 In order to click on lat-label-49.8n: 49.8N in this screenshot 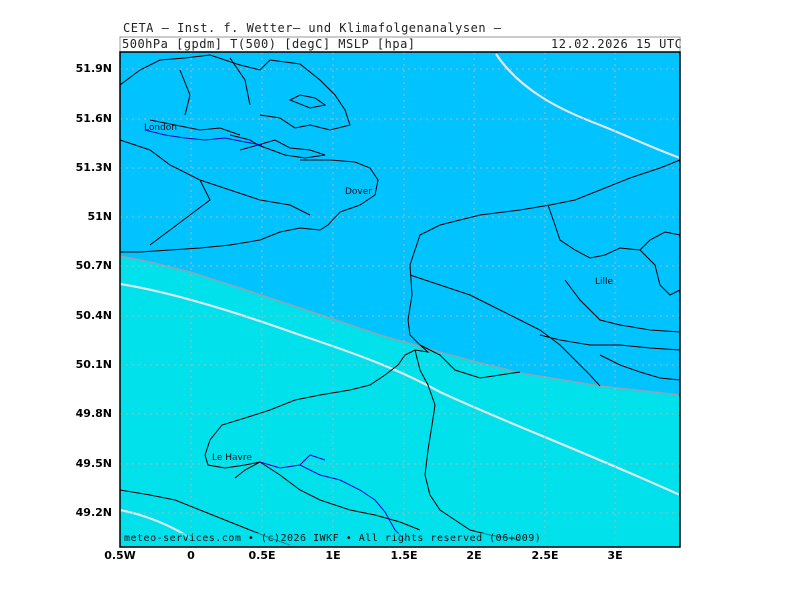, I will do `click(93, 413)`.